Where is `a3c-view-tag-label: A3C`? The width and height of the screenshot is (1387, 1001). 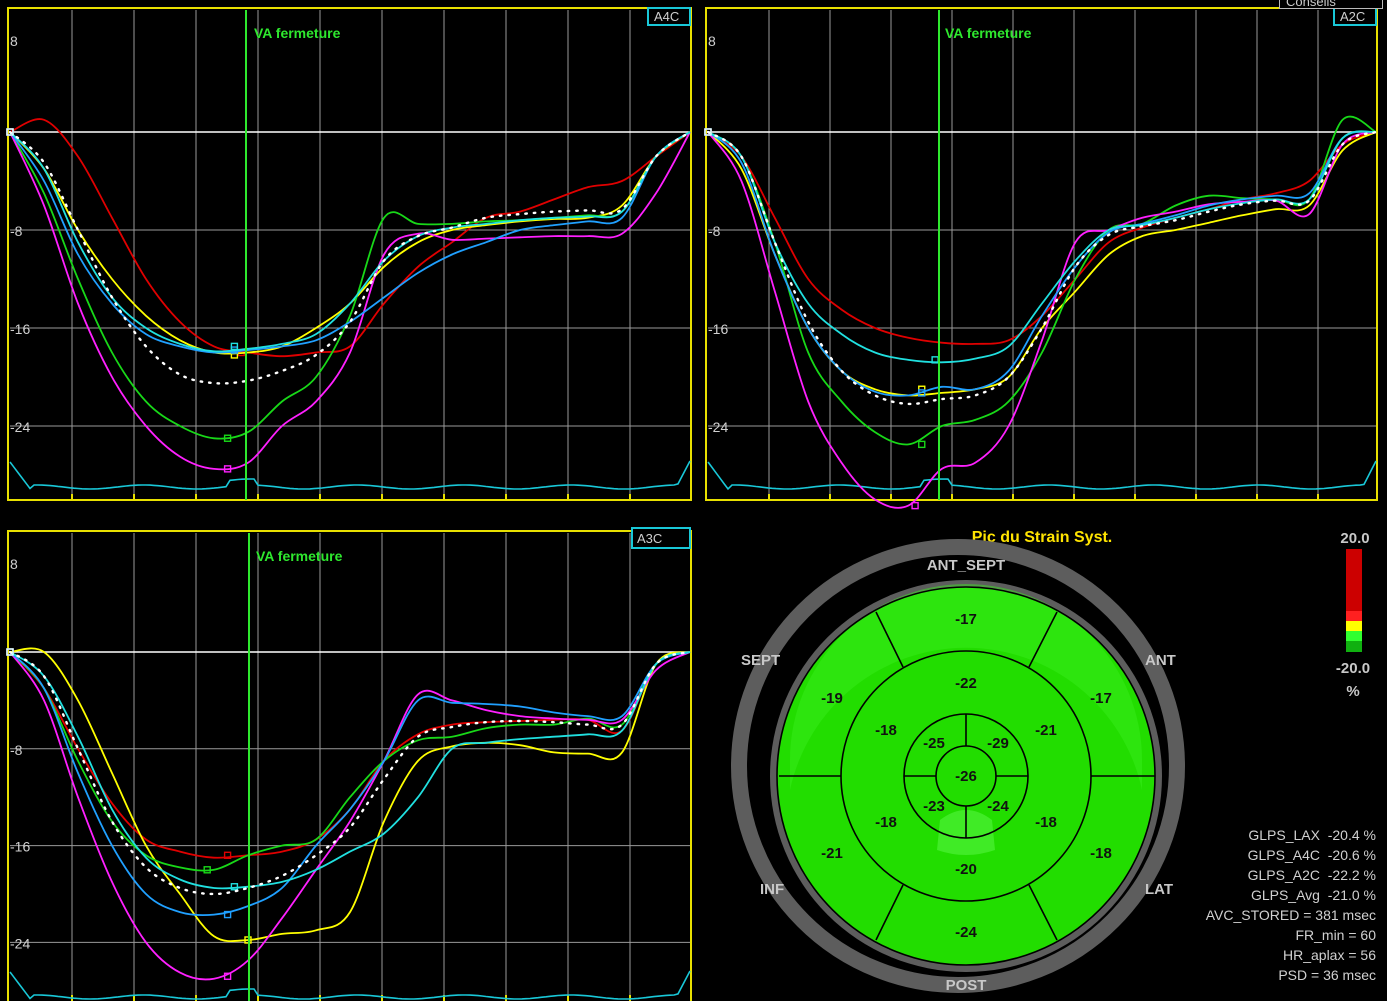 a3c-view-tag-label: A3C is located at coordinates (649, 538).